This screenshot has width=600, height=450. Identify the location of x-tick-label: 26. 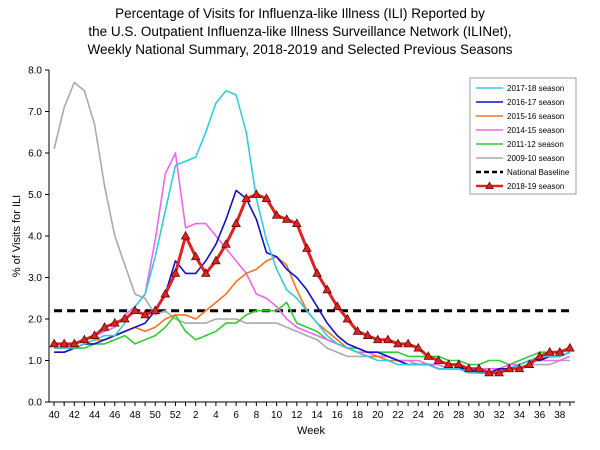
(439, 415).